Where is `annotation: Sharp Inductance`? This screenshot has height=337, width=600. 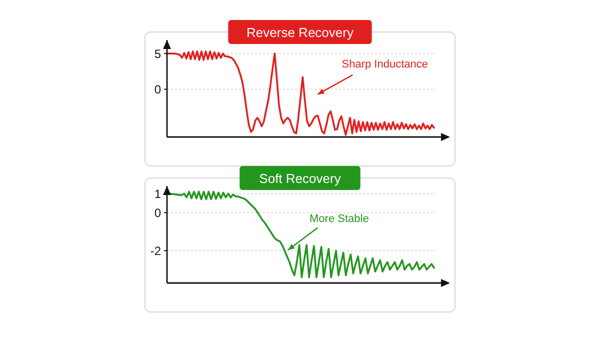 annotation: Sharp Inductance is located at coordinates (385, 64).